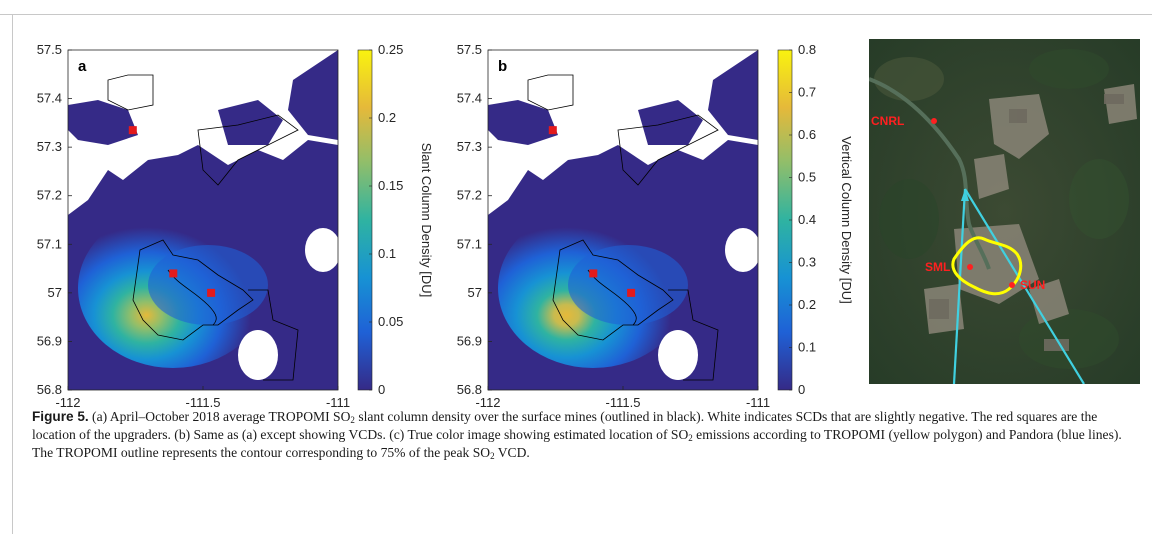 The width and height of the screenshot is (1152, 543). I want to click on colorbar-label: Vertical Column Density [DU], so click(846, 220).